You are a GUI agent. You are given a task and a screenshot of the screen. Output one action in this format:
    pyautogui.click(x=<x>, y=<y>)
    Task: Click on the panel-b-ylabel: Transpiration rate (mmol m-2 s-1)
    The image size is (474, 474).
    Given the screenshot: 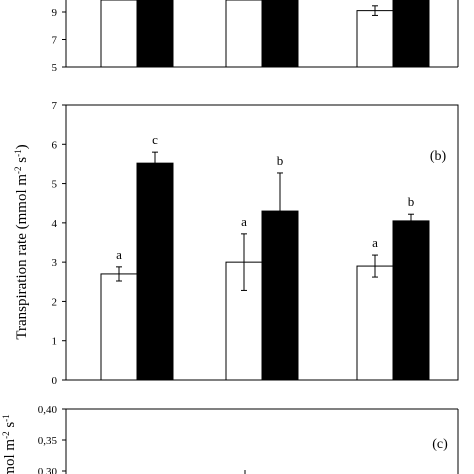 What is the action you would take?
    pyautogui.click(x=21, y=241)
    